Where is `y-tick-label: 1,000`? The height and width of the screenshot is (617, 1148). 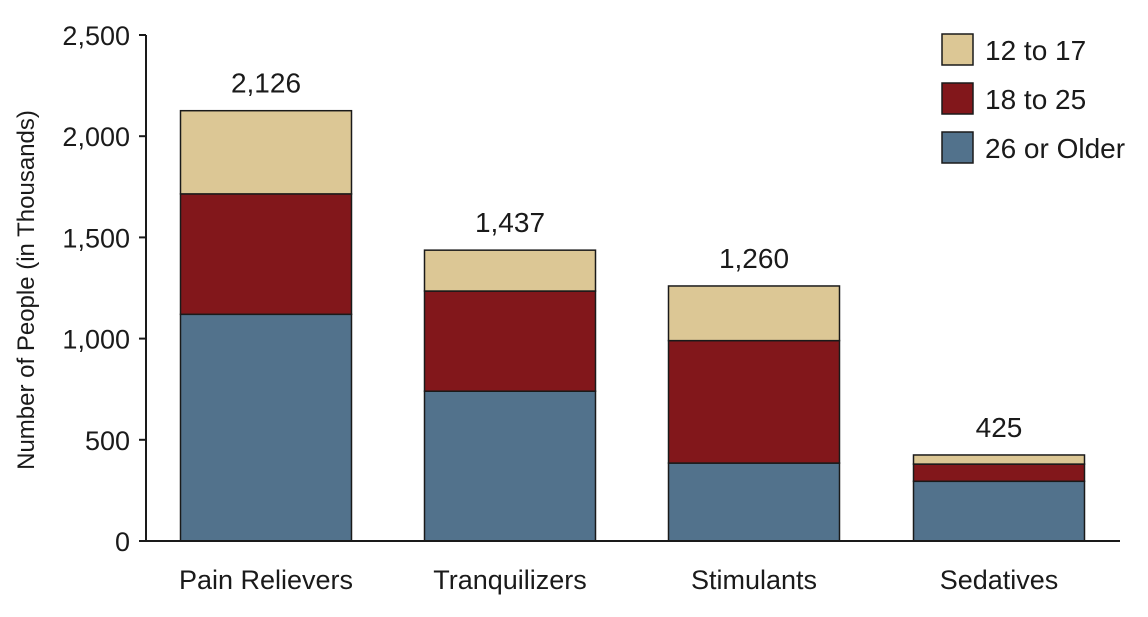 y-tick-label: 1,000 is located at coordinates (96, 340).